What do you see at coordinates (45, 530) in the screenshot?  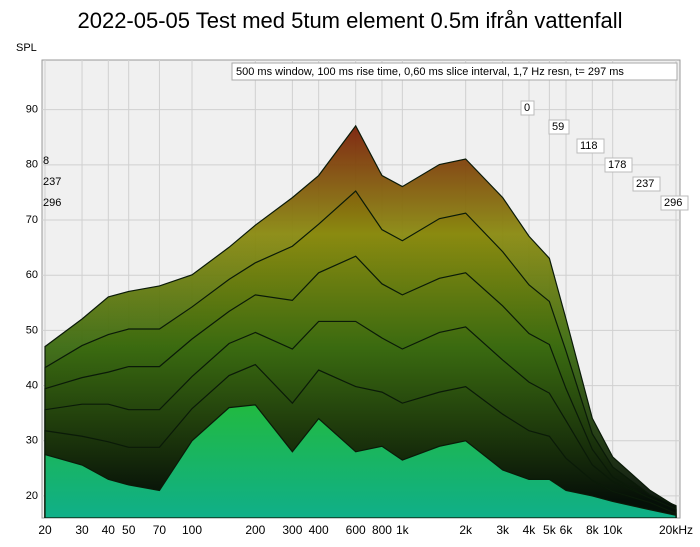 I see `x-tick-label: 20` at bounding box center [45, 530].